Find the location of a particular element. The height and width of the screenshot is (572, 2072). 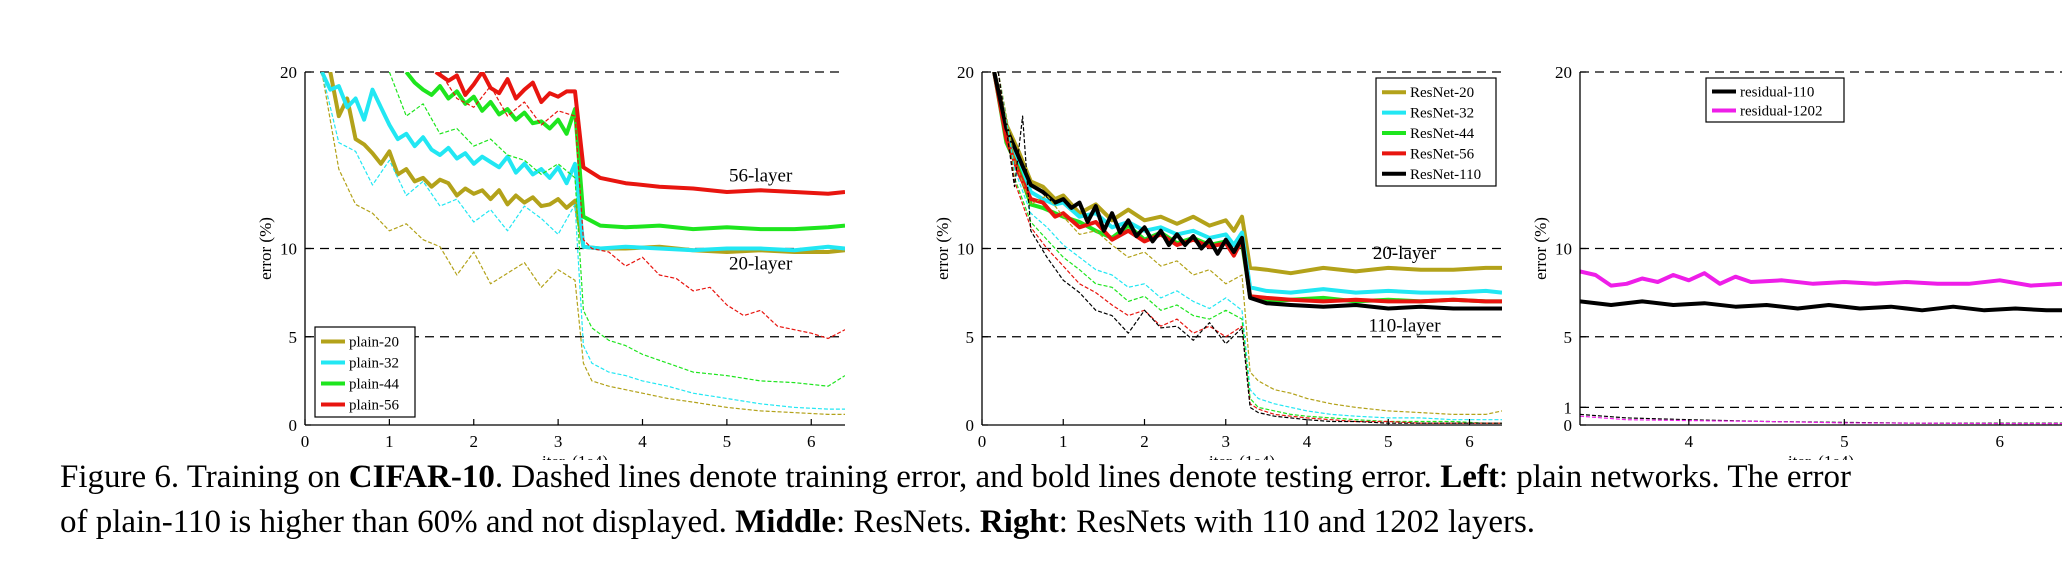

caption-text: : plain networks. The error is located at coordinates (1675, 477).